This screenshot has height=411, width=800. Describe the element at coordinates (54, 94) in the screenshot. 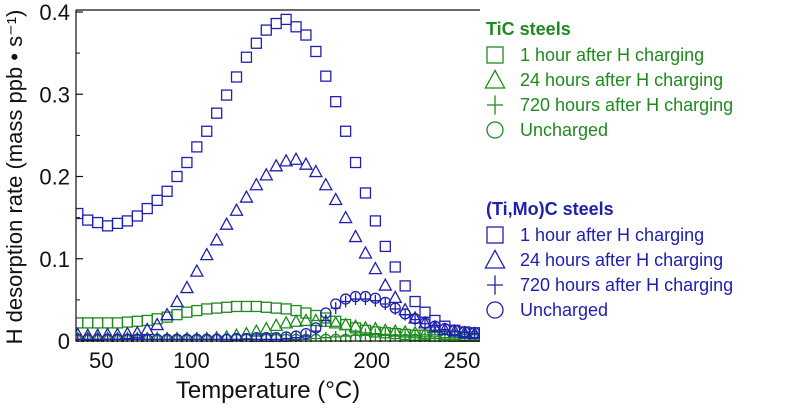

I see `y-tick-label: 0.3` at that location.